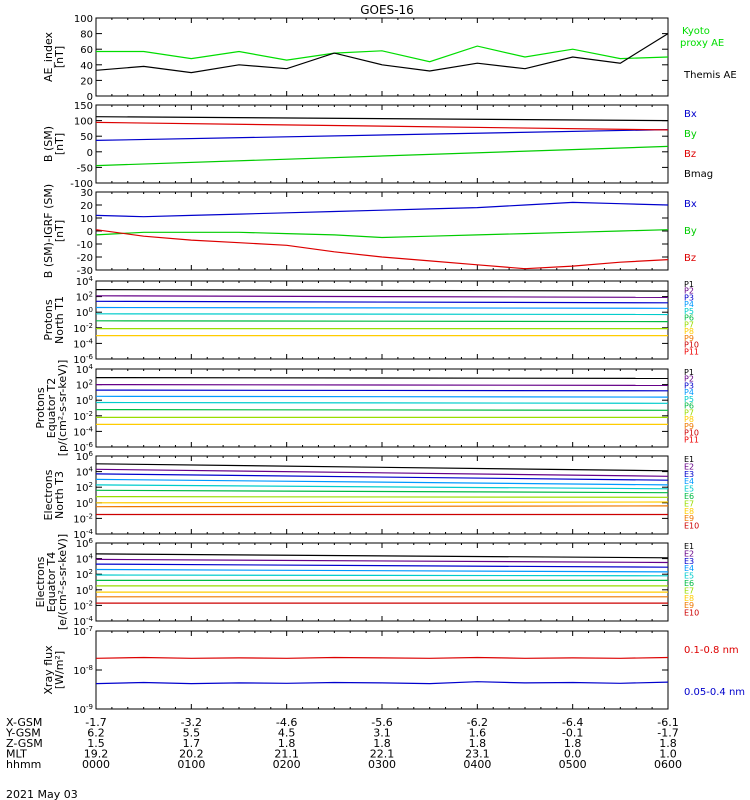 The width and height of the screenshot is (750, 800). Describe the element at coordinates (382, 561) in the screenshot. I see `series-line-e2` at that location.